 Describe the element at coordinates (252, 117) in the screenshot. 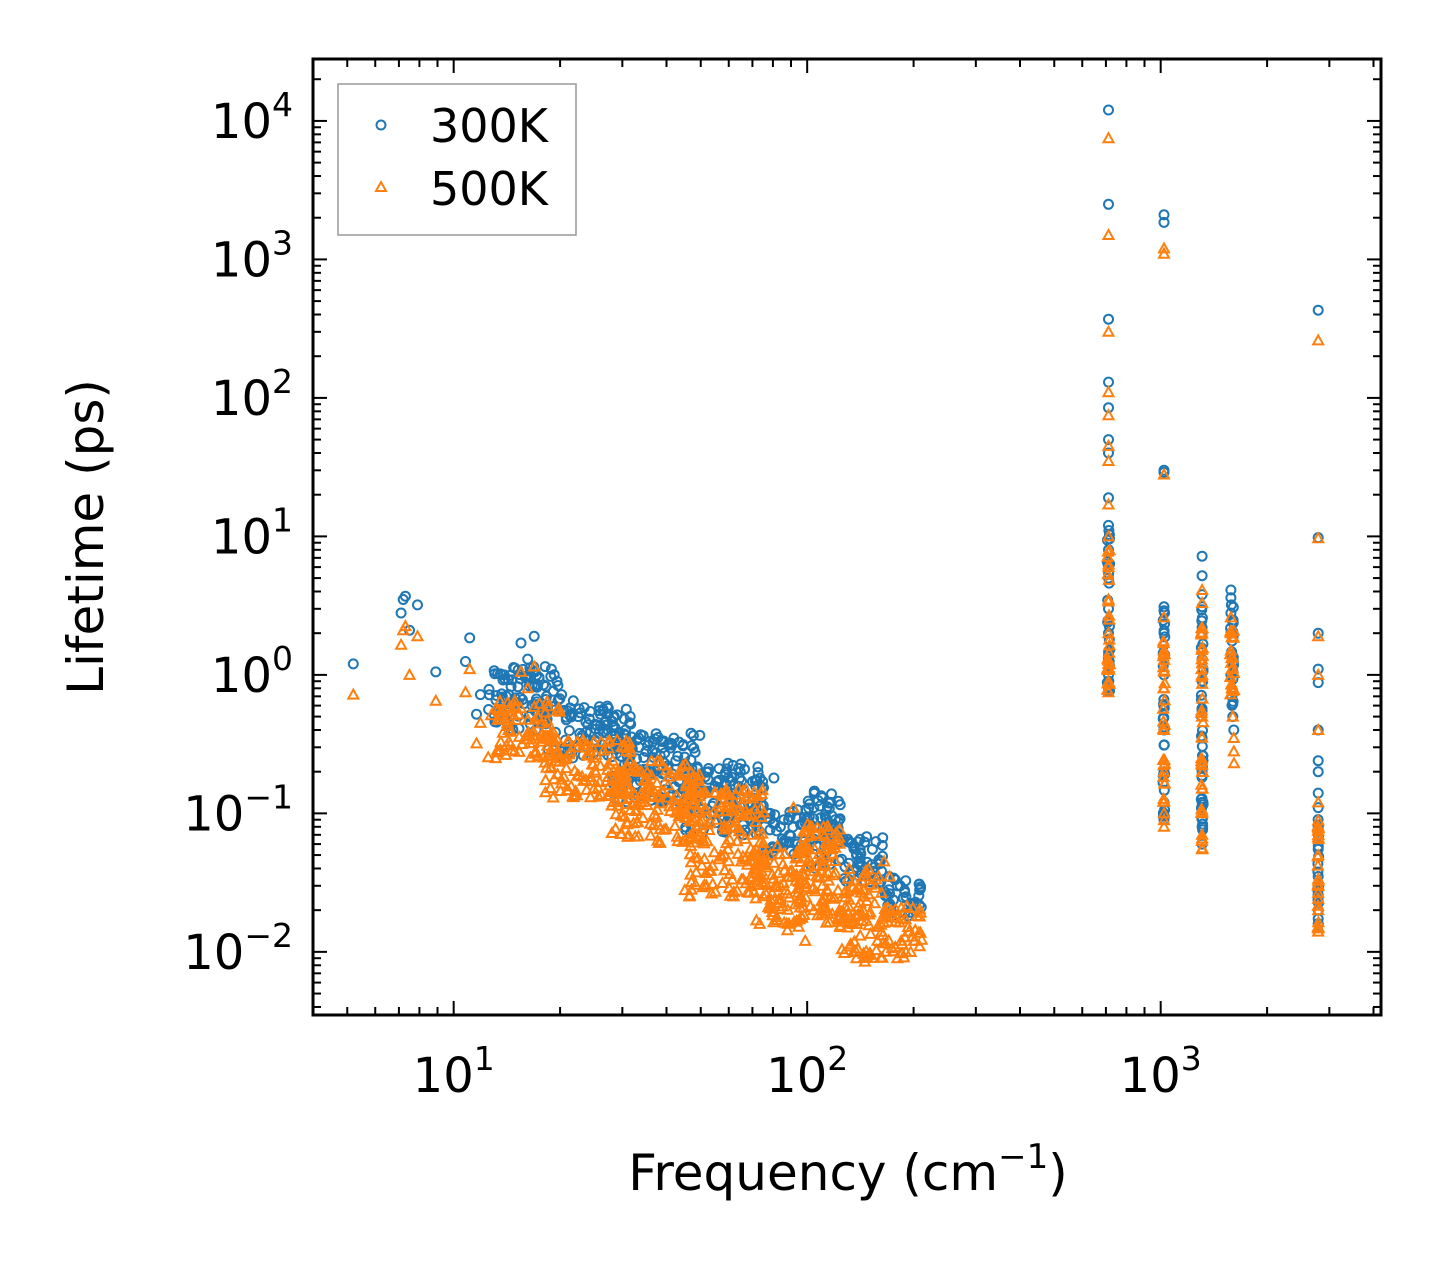

I see `y-tick-label: 10⁴` at that location.